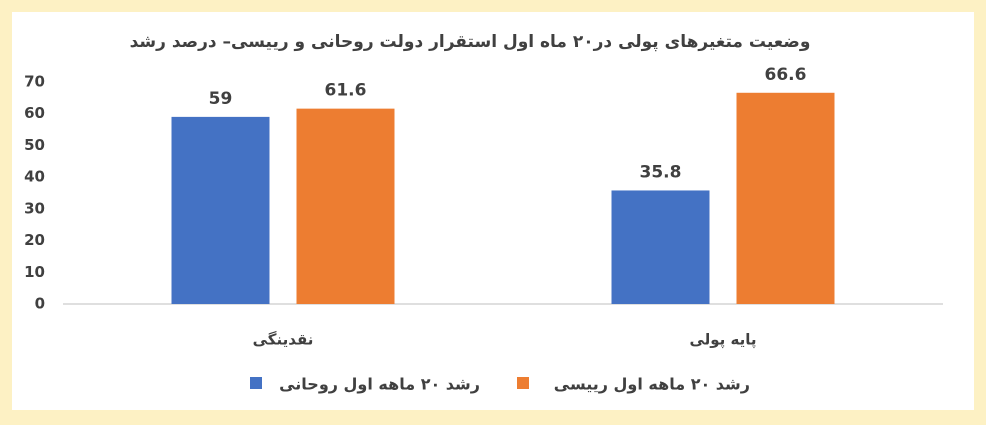  What do you see at coordinates (283, 340) in the screenshot?
I see `x-tick-label: نقدینگی` at bounding box center [283, 340].